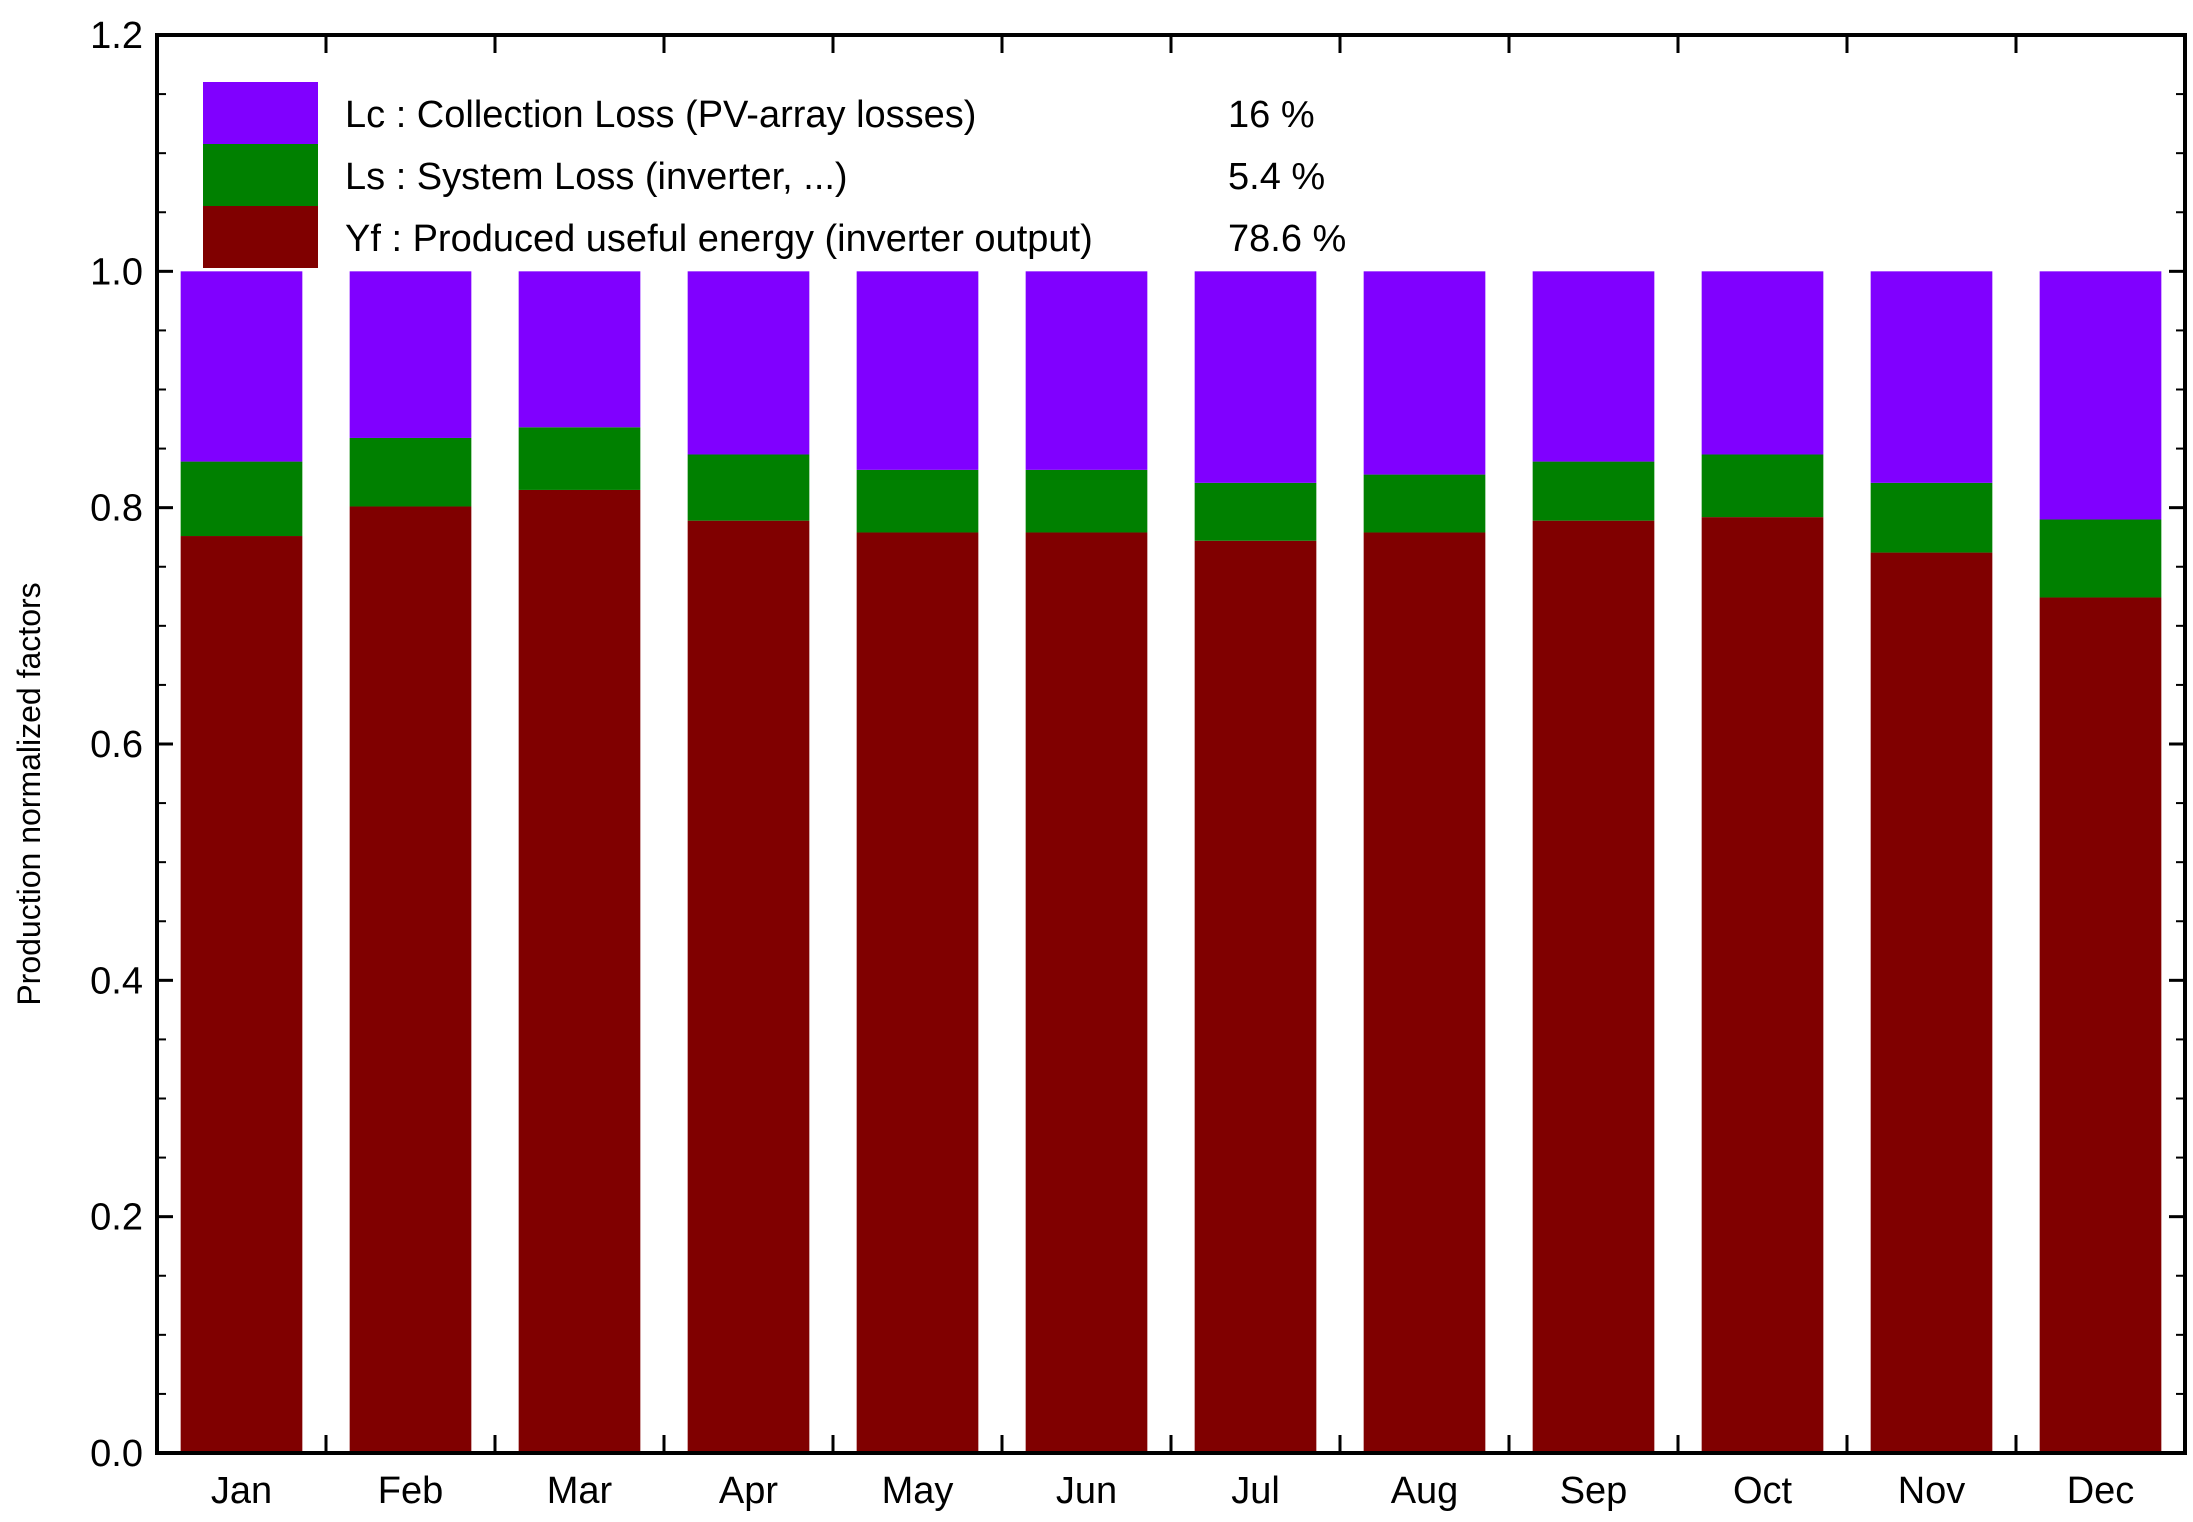 Image resolution: width=2193 pixels, height=1522 pixels. Describe the element at coordinates (660, 115) in the screenshot. I see `legend-label-0: Lc : Collection Loss (PV-array losses)` at that location.